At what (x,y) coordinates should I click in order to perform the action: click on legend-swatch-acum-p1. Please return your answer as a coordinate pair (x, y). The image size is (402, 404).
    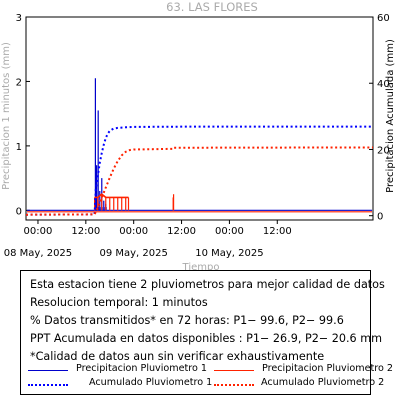
    Looking at the image, I should click on (48, 385).